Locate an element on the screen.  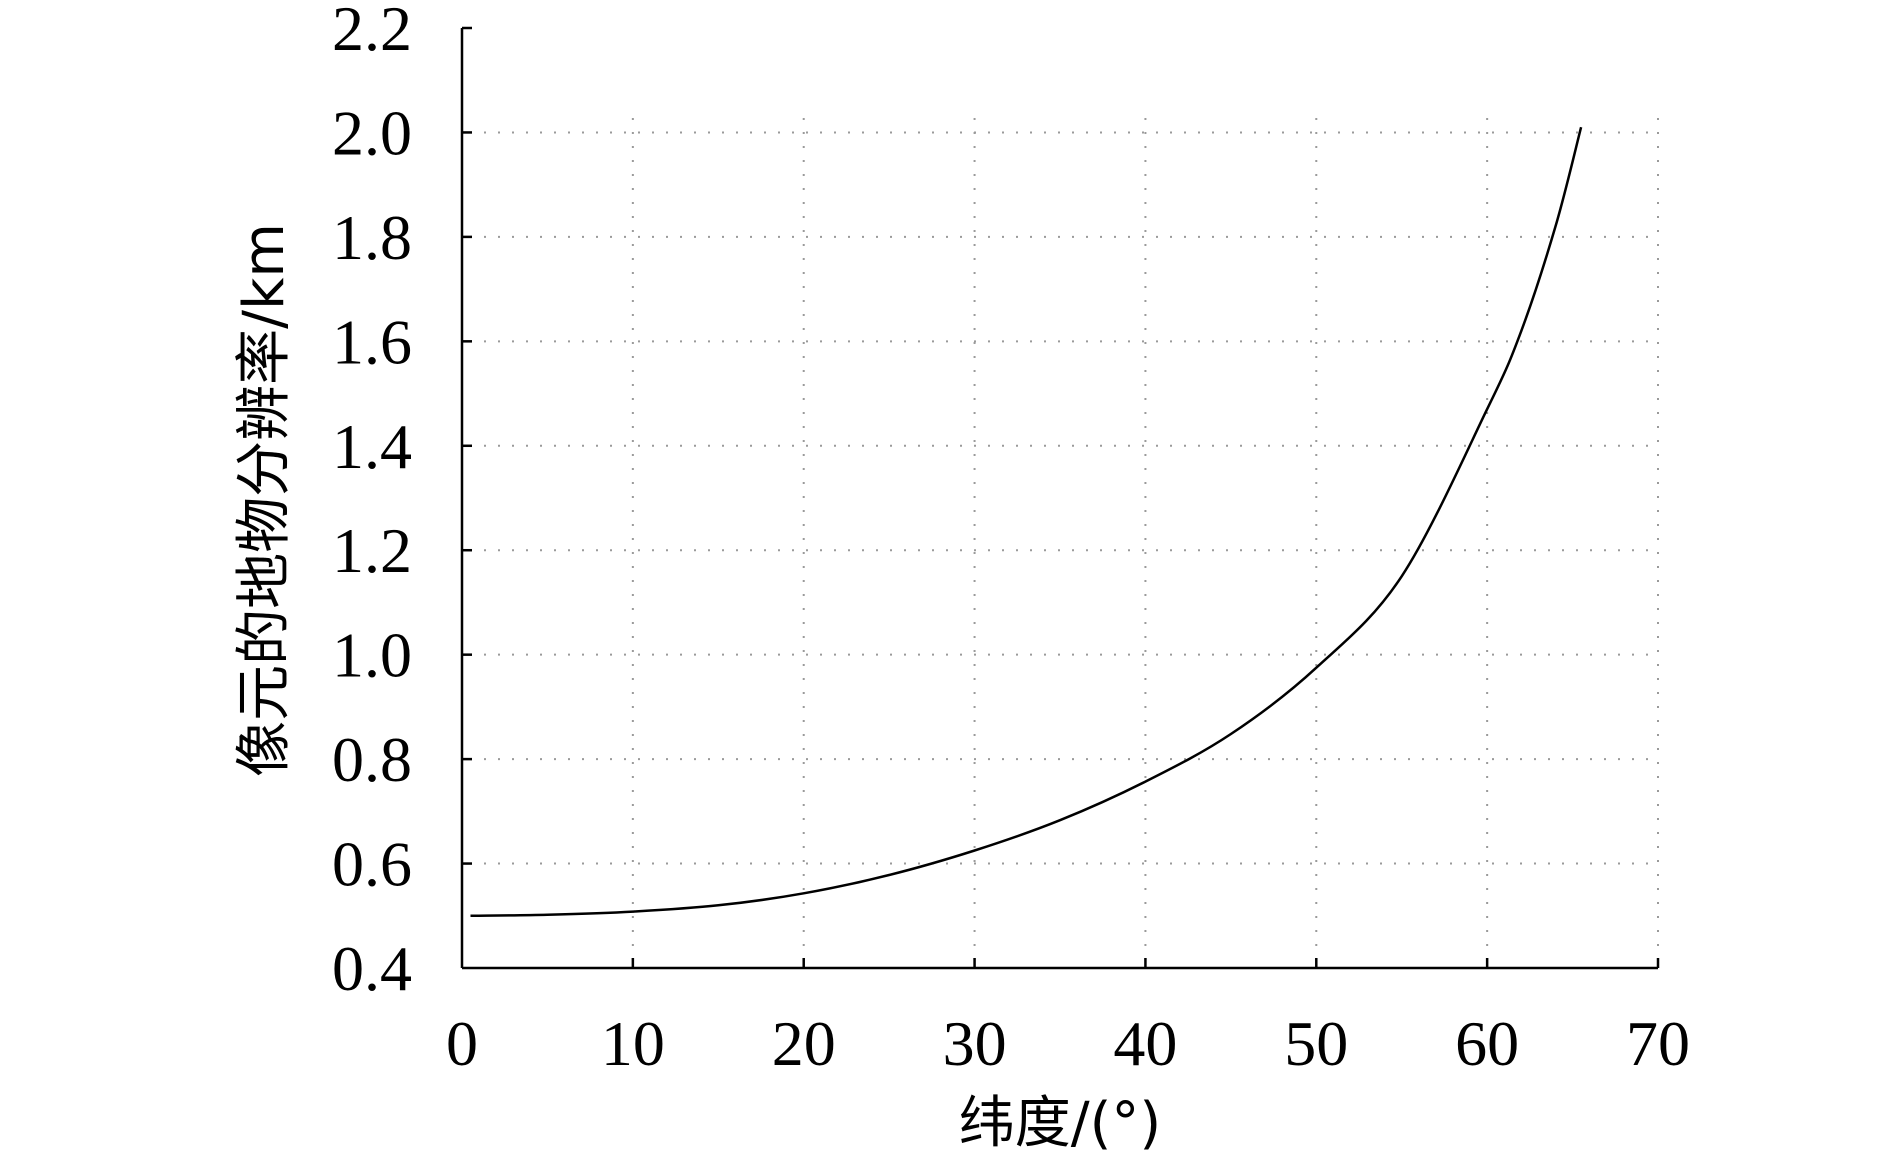
x-tick-label: 70 is located at coordinates (1658, 1043).